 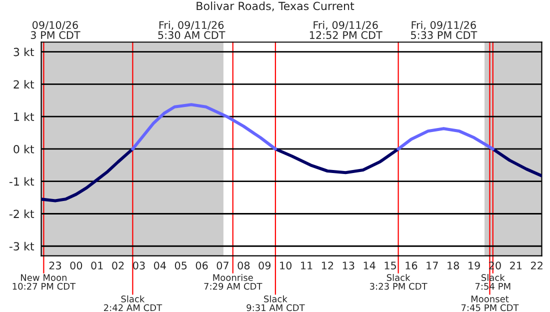 What do you see at coordinates (286, 266) in the screenshot?
I see `x-tick-label: 10` at bounding box center [286, 266].